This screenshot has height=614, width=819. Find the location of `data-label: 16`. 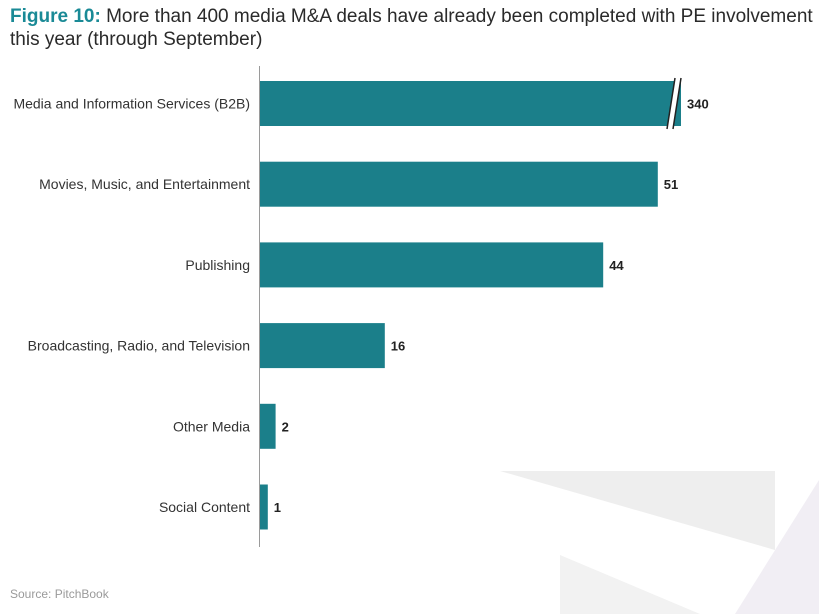

data-label: 16 is located at coordinates (398, 346).